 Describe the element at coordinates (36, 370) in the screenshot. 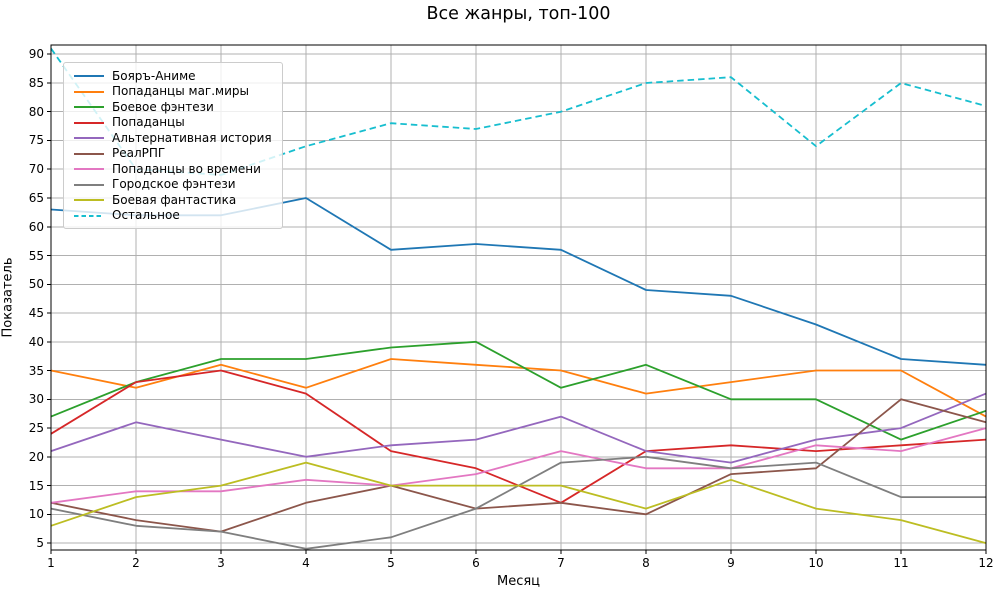

I see `ytick-label: 35` at that location.